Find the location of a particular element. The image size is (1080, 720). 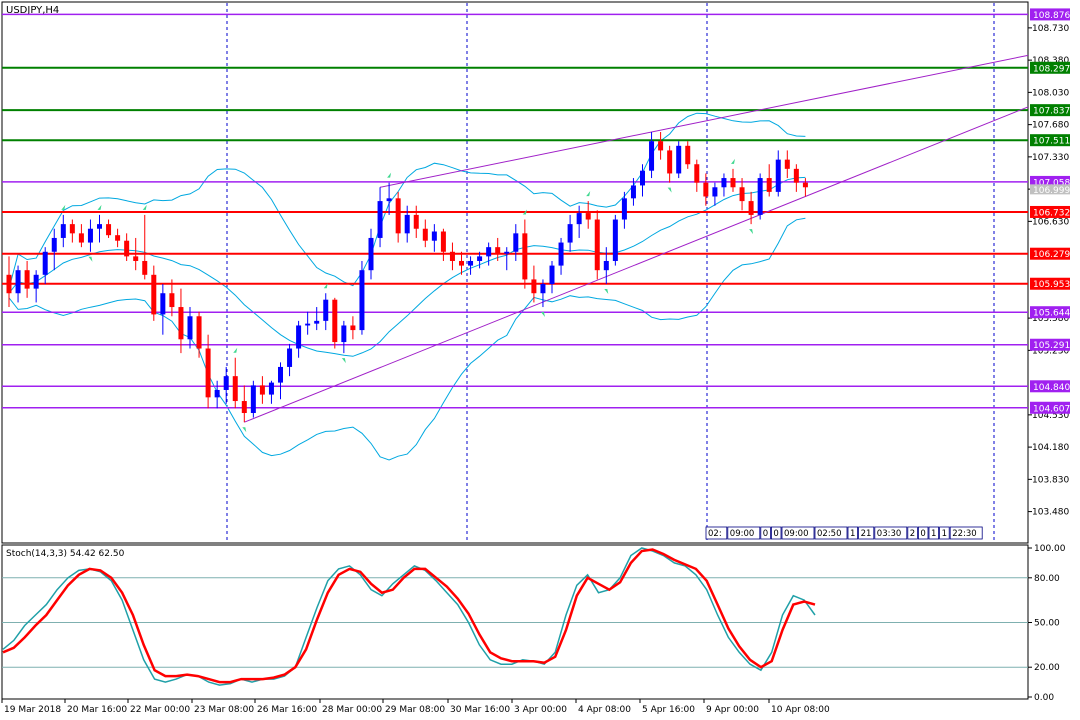

y-tick-label: 107.330 is located at coordinates (1050, 158).